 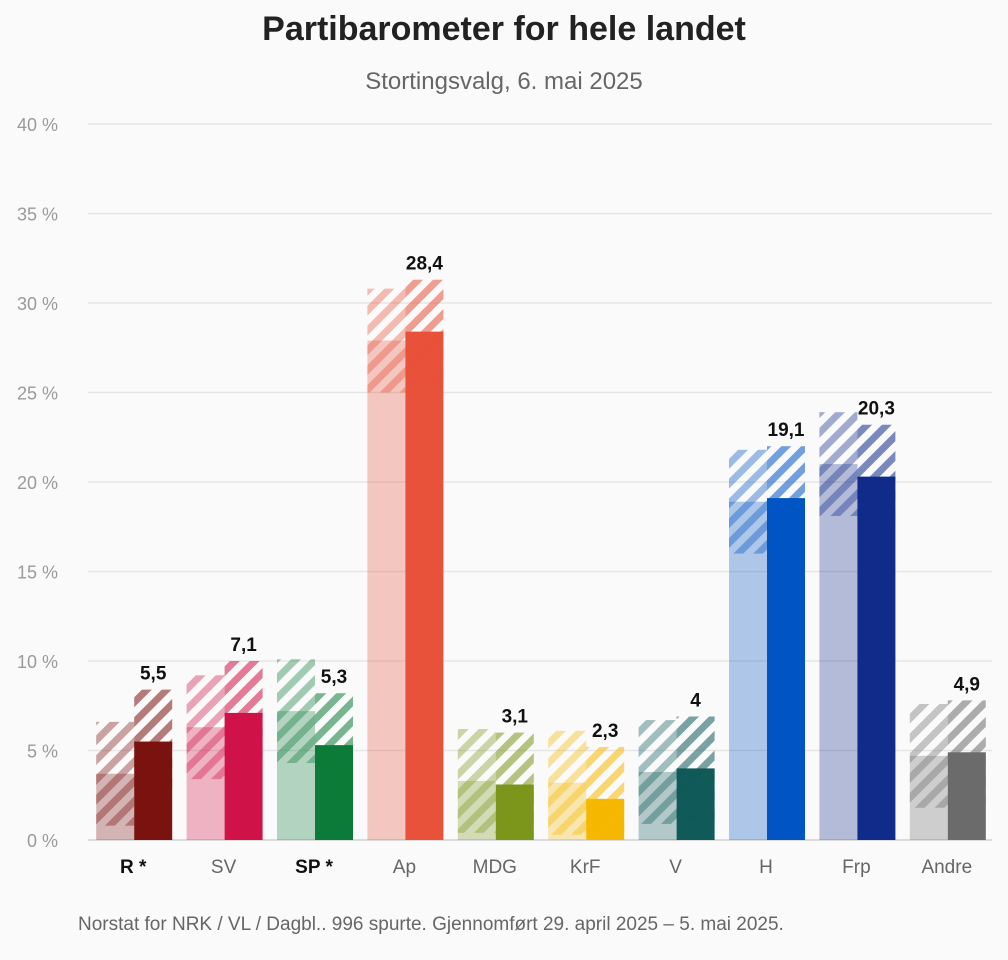 I want to click on chart-subtitle: Stortingsvalg, 6. mai 2025, so click(x=504, y=81).